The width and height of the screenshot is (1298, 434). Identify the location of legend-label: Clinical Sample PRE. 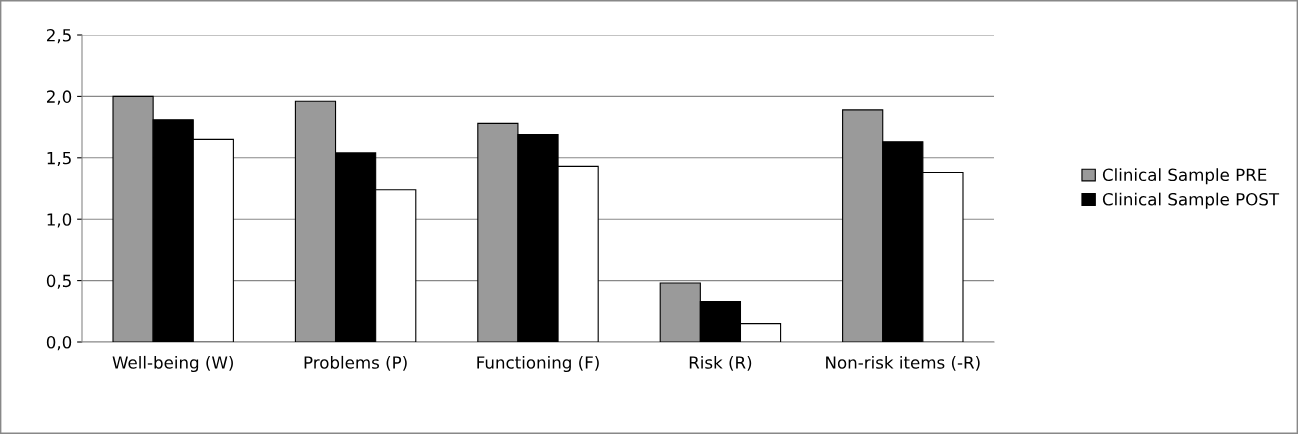
(1184, 176).